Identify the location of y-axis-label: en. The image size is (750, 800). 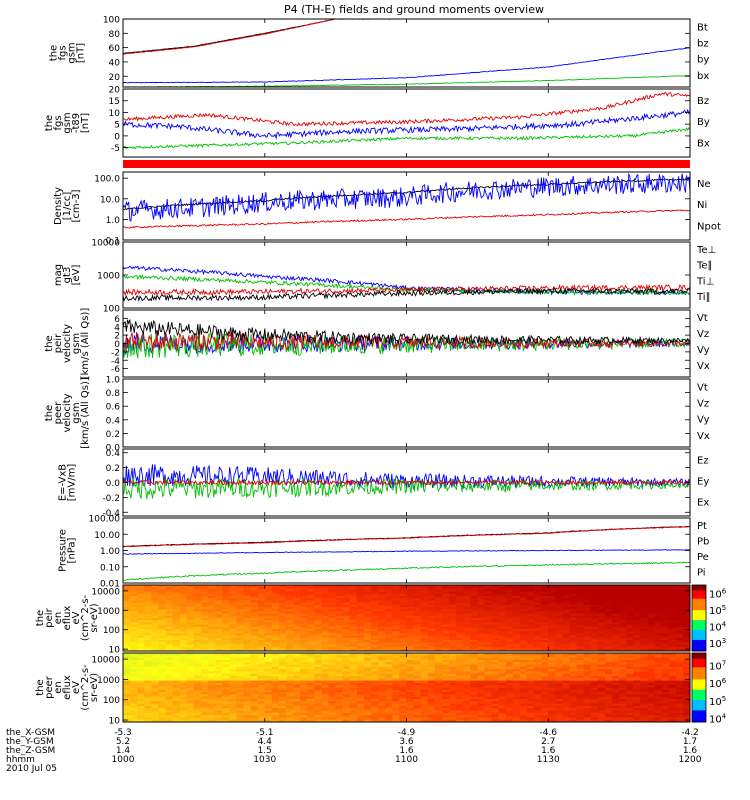
(58, 618).